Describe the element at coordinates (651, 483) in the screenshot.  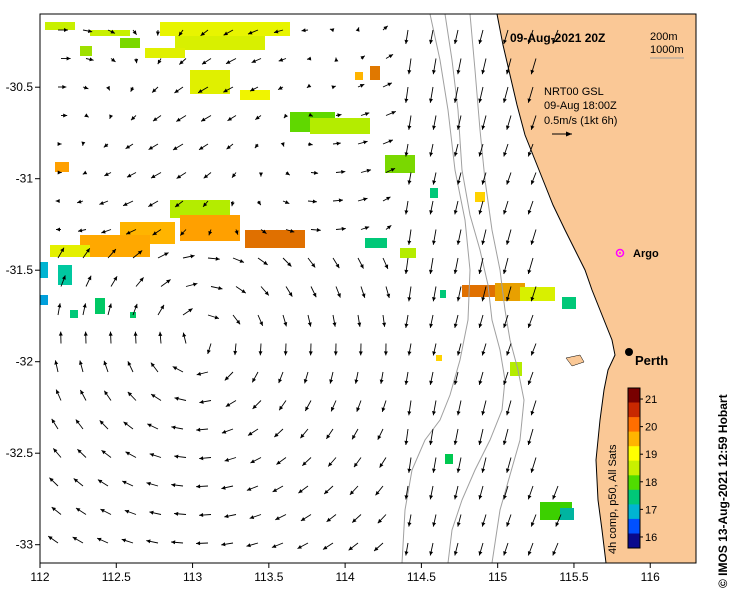
I see `colorbar-tick-label: 18` at that location.